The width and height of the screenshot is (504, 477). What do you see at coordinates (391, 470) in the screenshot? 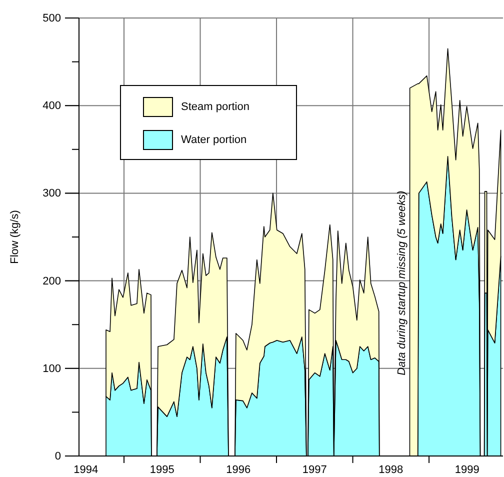
I see `x-tick-label: 1998` at bounding box center [391, 470].